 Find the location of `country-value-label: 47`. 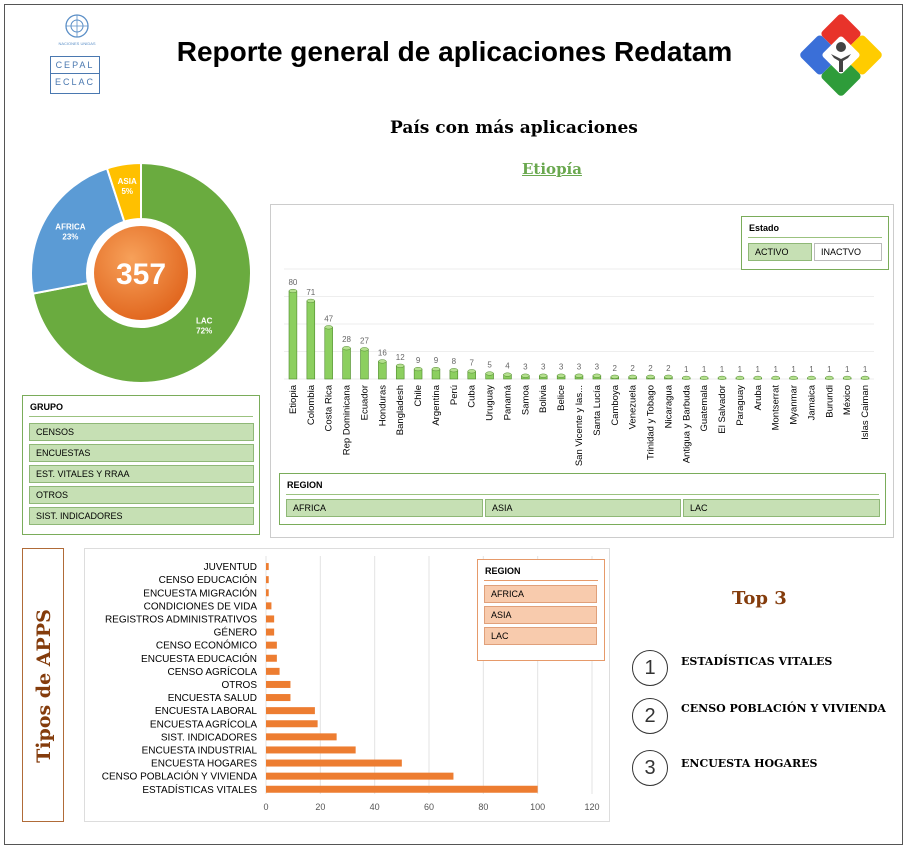

country-value-label: 47 is located at coordinates (328, 318).